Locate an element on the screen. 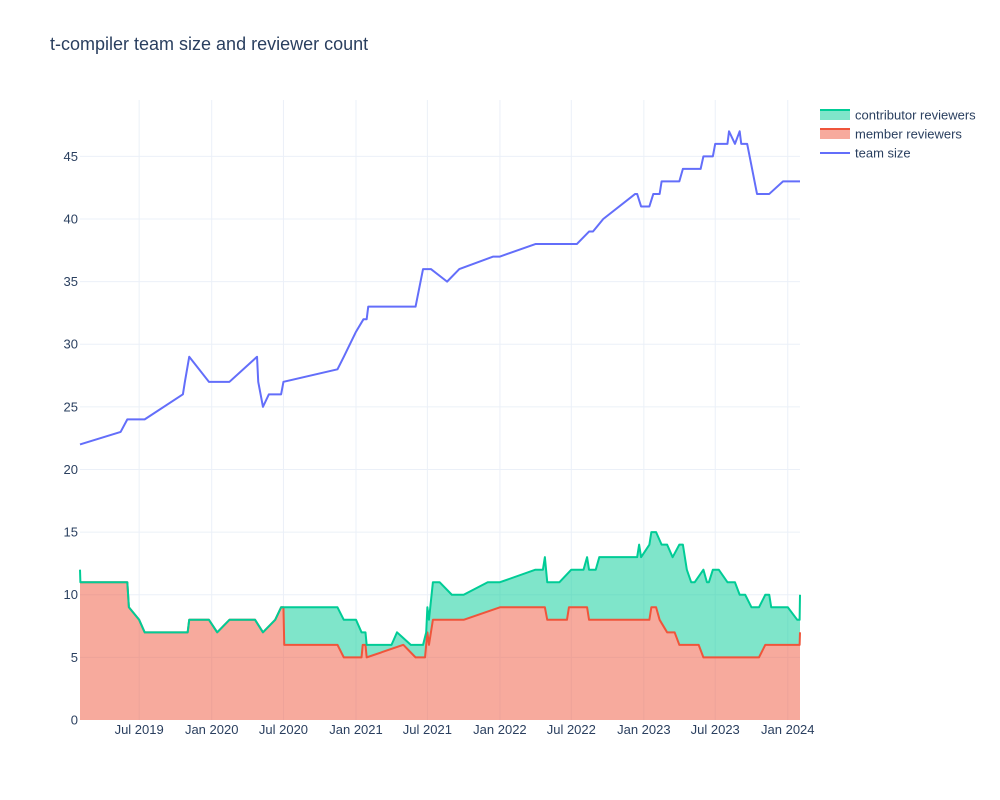 This screenshot has width=1000, height=800. y-axis-ticks: 0 5 10 15 20 25 30 35 40 45 is located at coordinates (71, 438).